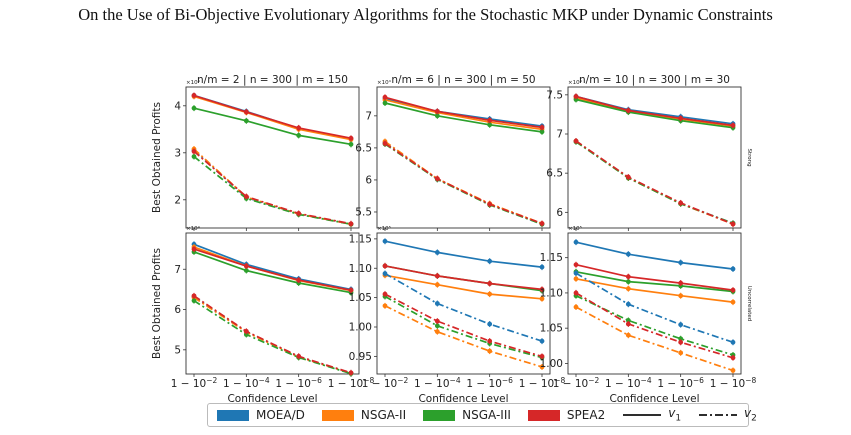 The width and height of the screenshot is (851, 435). Describe the element at coordinates (272, 80) in the screenshot. I see `panel-title: n/m = 2 | n = 300 | m = 150` at that location.